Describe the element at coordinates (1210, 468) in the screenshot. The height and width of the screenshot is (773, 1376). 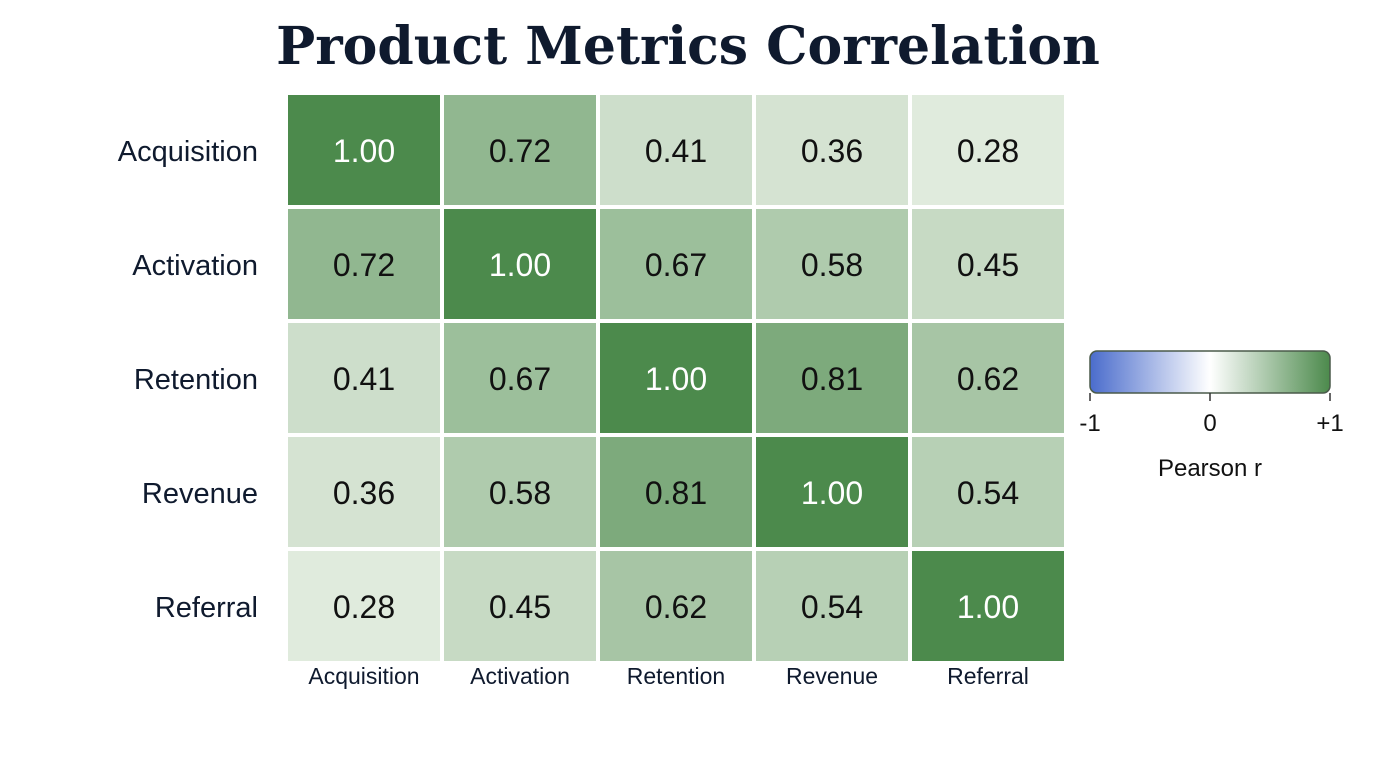
I see `colorbar-label: Pearson r` at that location.